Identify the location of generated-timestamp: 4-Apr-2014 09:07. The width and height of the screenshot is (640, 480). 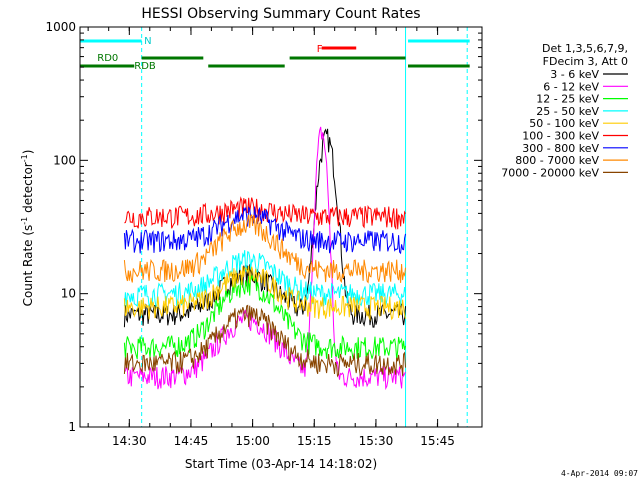
(599, 473).